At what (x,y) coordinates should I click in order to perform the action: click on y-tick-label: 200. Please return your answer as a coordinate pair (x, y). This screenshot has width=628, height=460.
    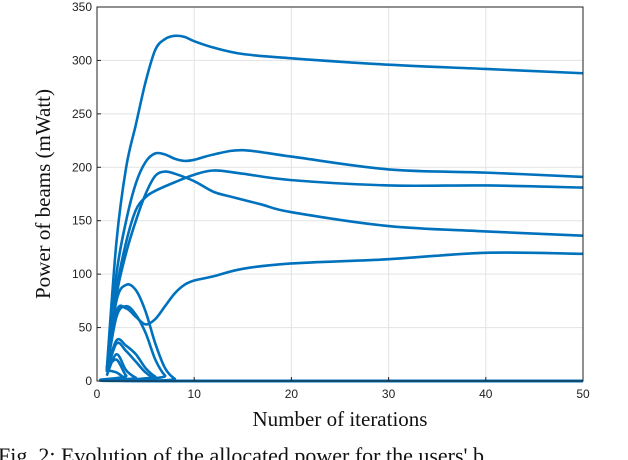
    Looking at the image, I should click on (82, 167).